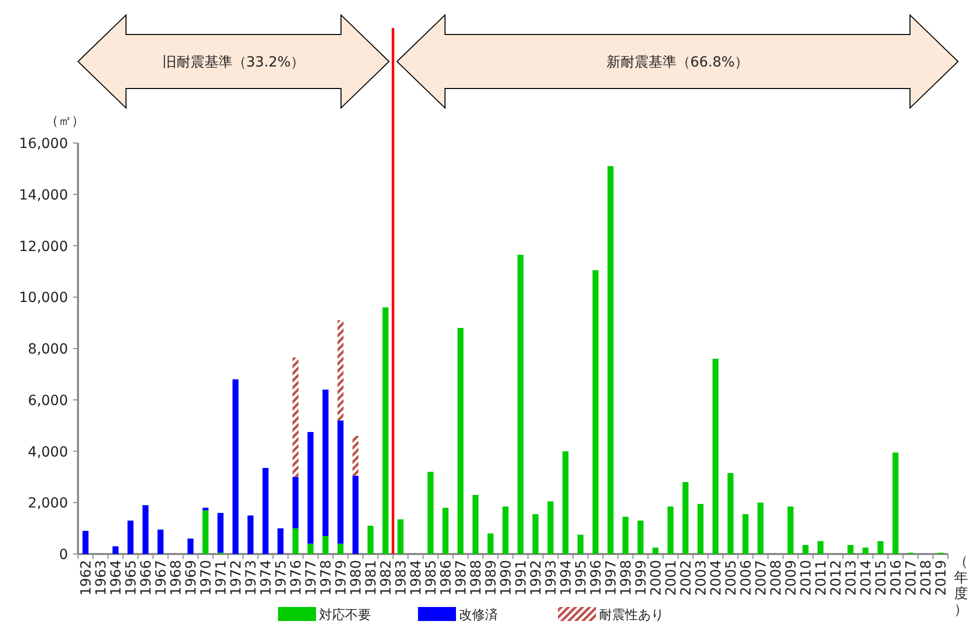  Describe the element at coordinates (912, 578) in the screenshot. I see `x-tick-label: 2017` at that location.